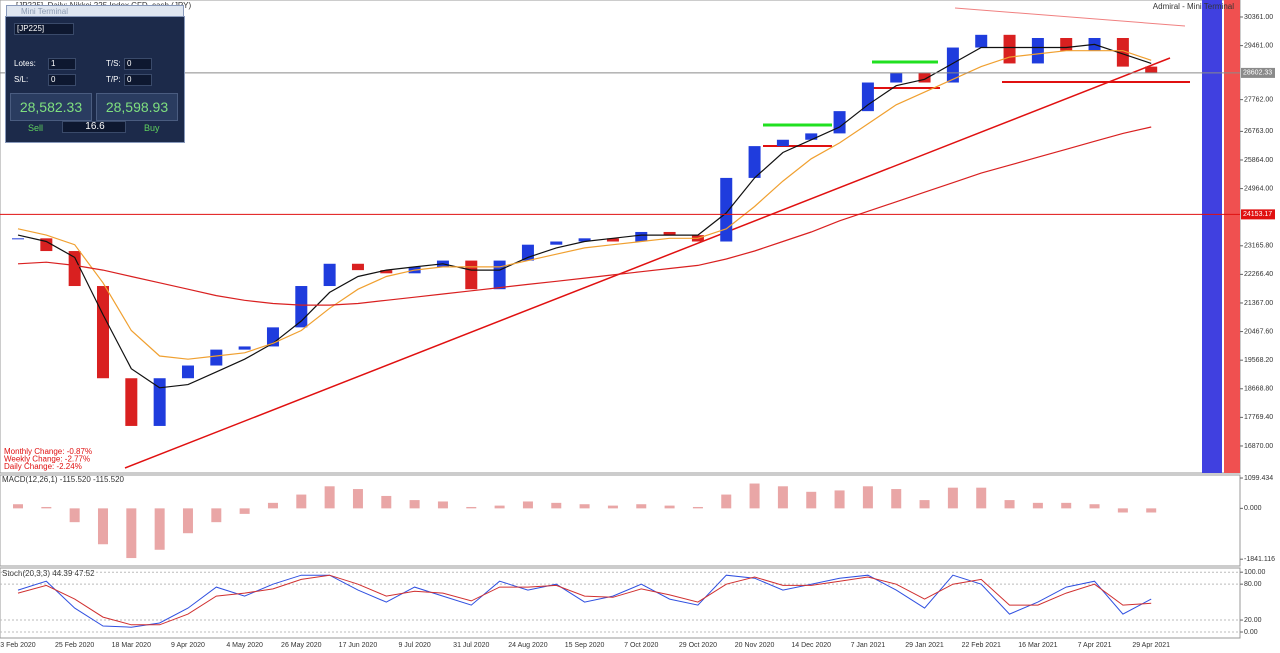  Describe the element at coordinates (51, 107) in the screenshot. I see `bid: 28,582.33` at that location.